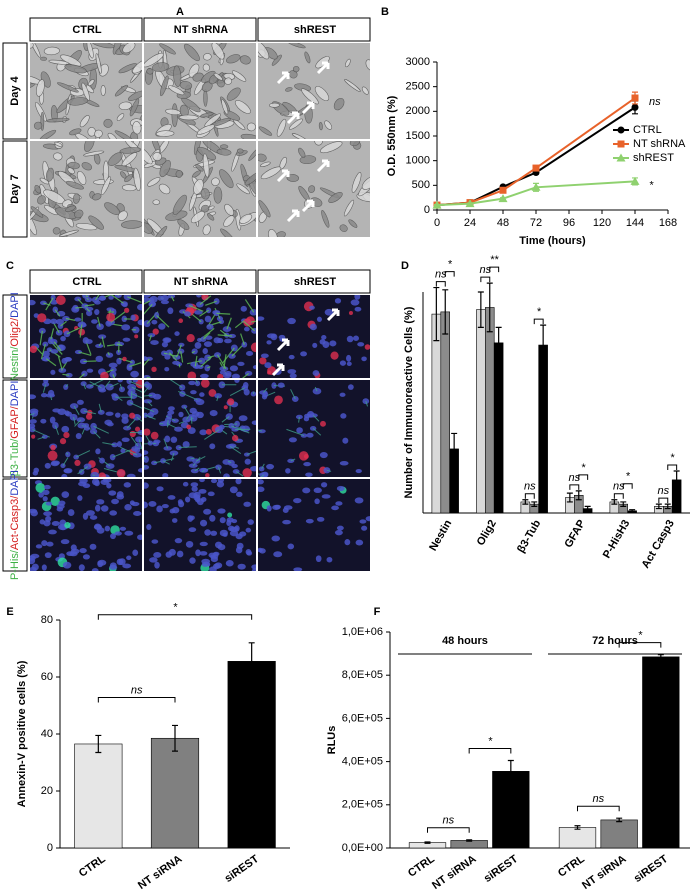 This screenshot has width=699, height=894. I want to click on significance-label: ns, so click(449, 821).